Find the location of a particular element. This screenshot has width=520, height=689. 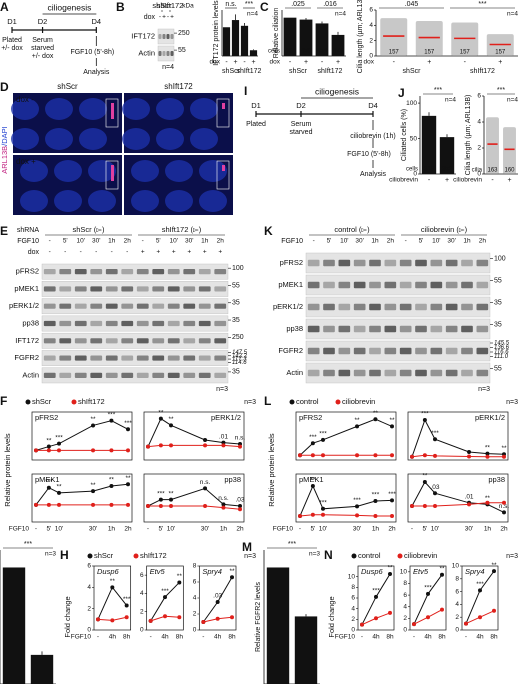

legend-label: shIft172 is located at coordinates (91, 401).